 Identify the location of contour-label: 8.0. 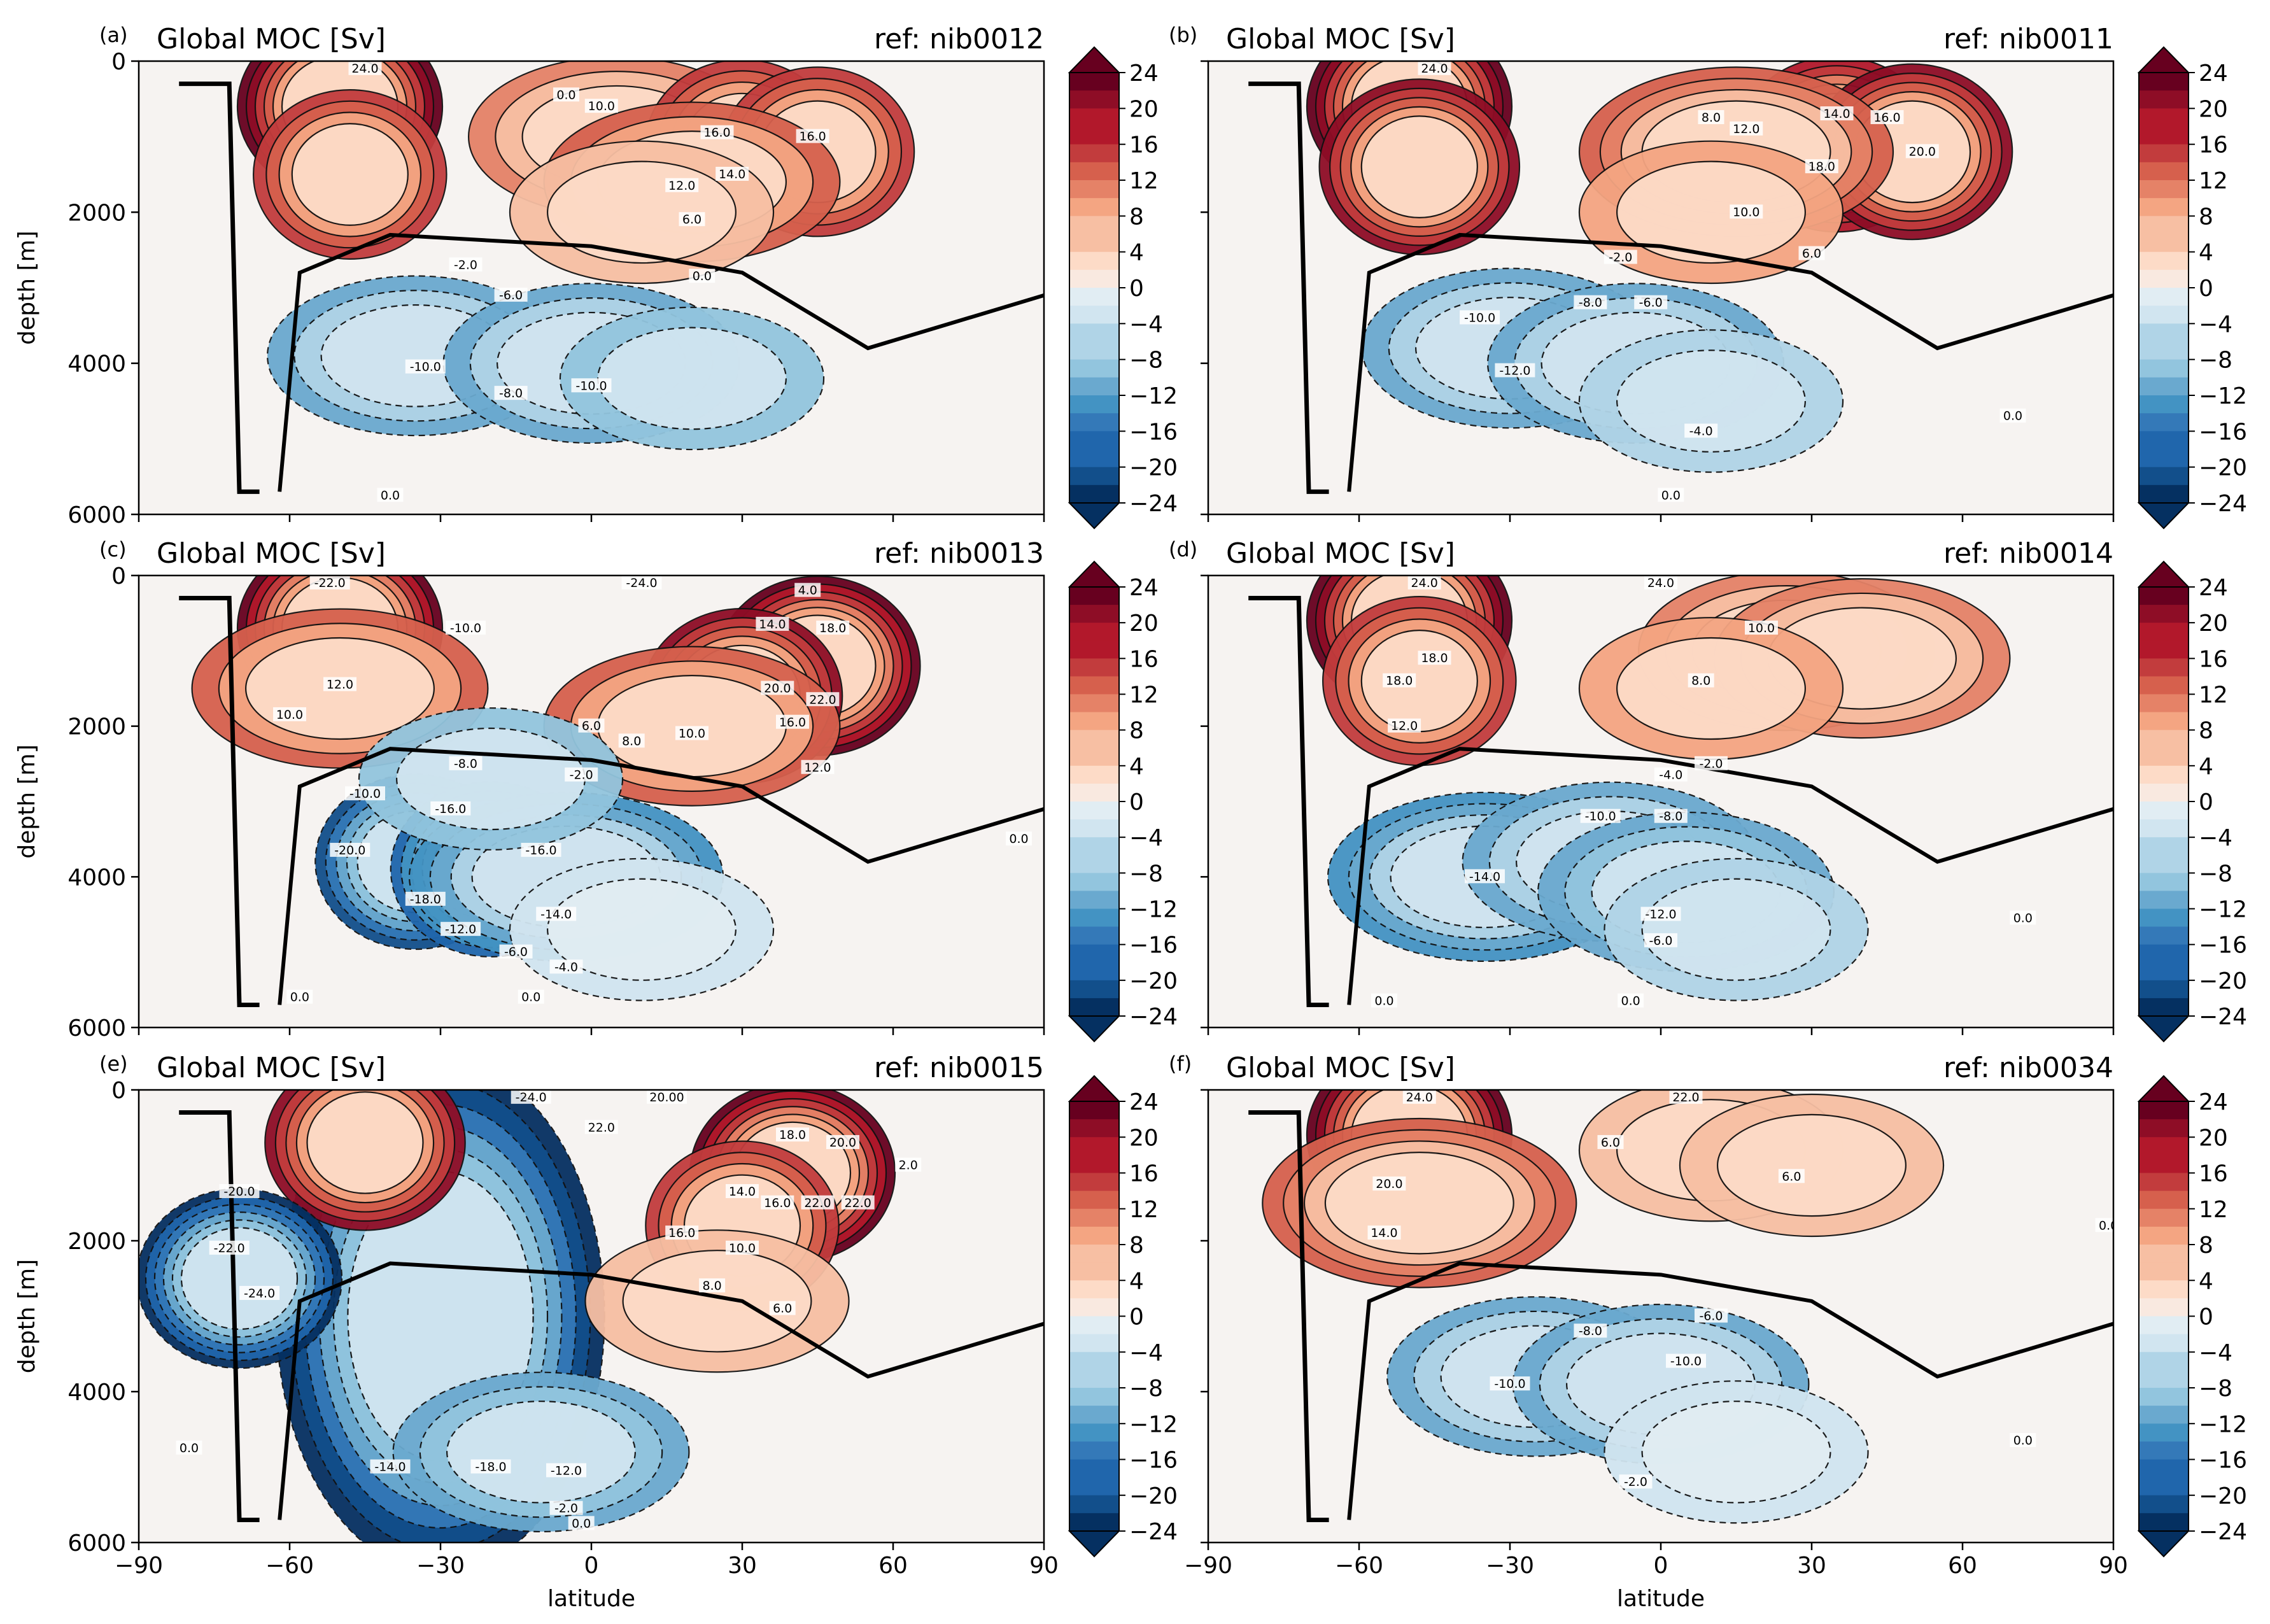
(1700, 681).